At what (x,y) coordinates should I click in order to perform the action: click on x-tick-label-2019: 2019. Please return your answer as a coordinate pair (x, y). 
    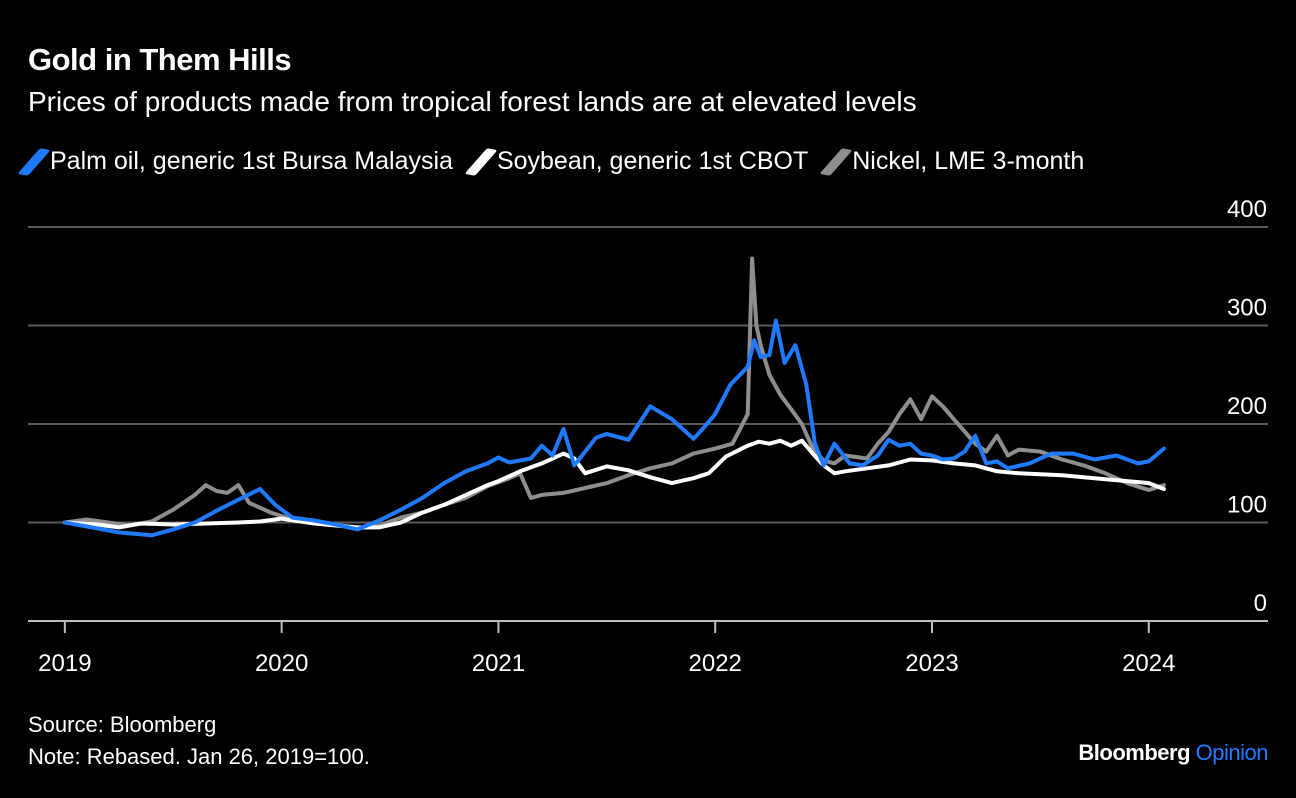
    Looking at the image, I should click on (64, 663).